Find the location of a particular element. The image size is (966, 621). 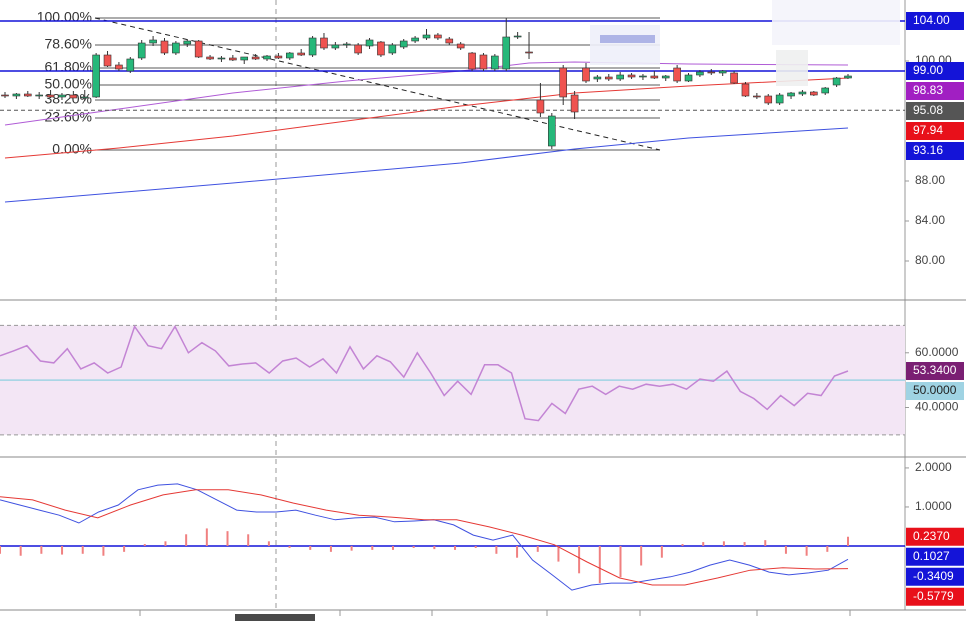

price-label: 93.16 is located at coordinates (928, 150).